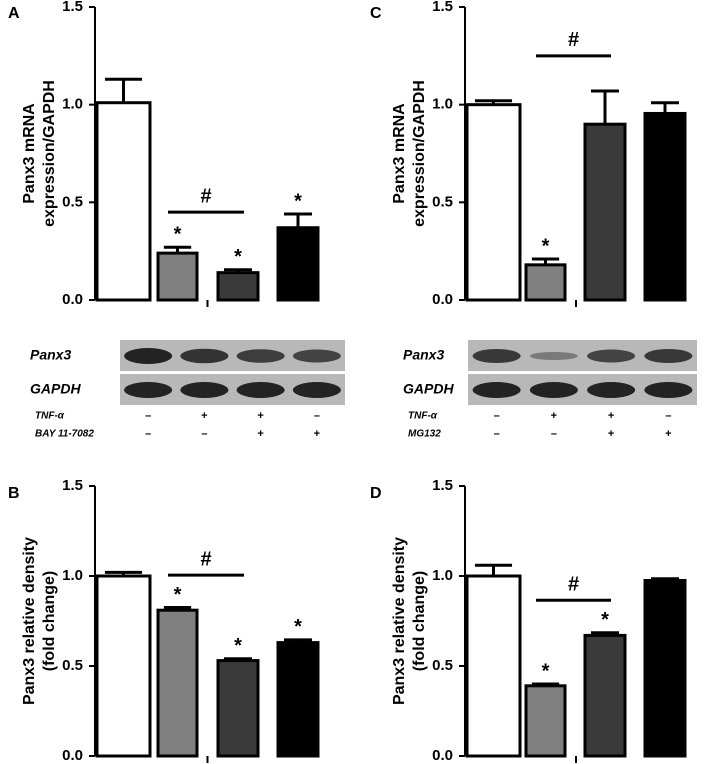 The width and height of the screenshot is (709, 764). I want to click on treatment-label: MG132, so click(424, 434).